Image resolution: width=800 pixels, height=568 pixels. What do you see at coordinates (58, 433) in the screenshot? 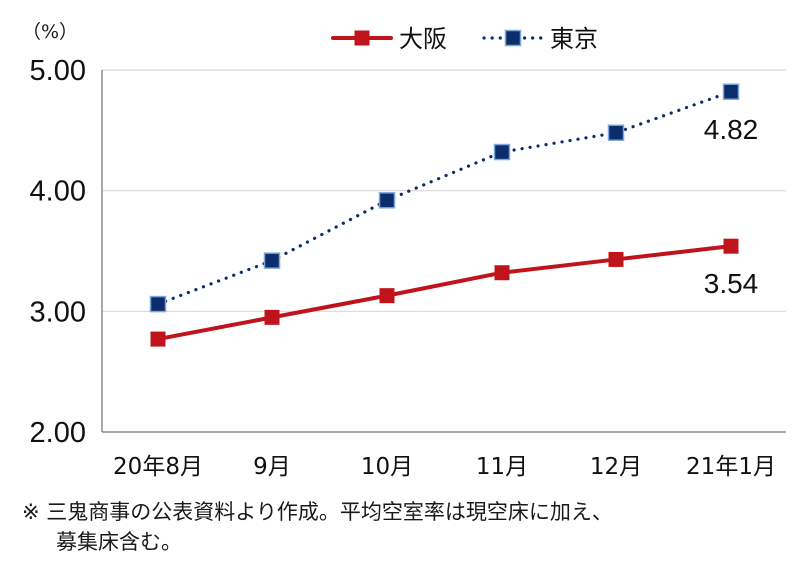
I see `y-tick-label: 2.00` at bounding box center [58, 433].